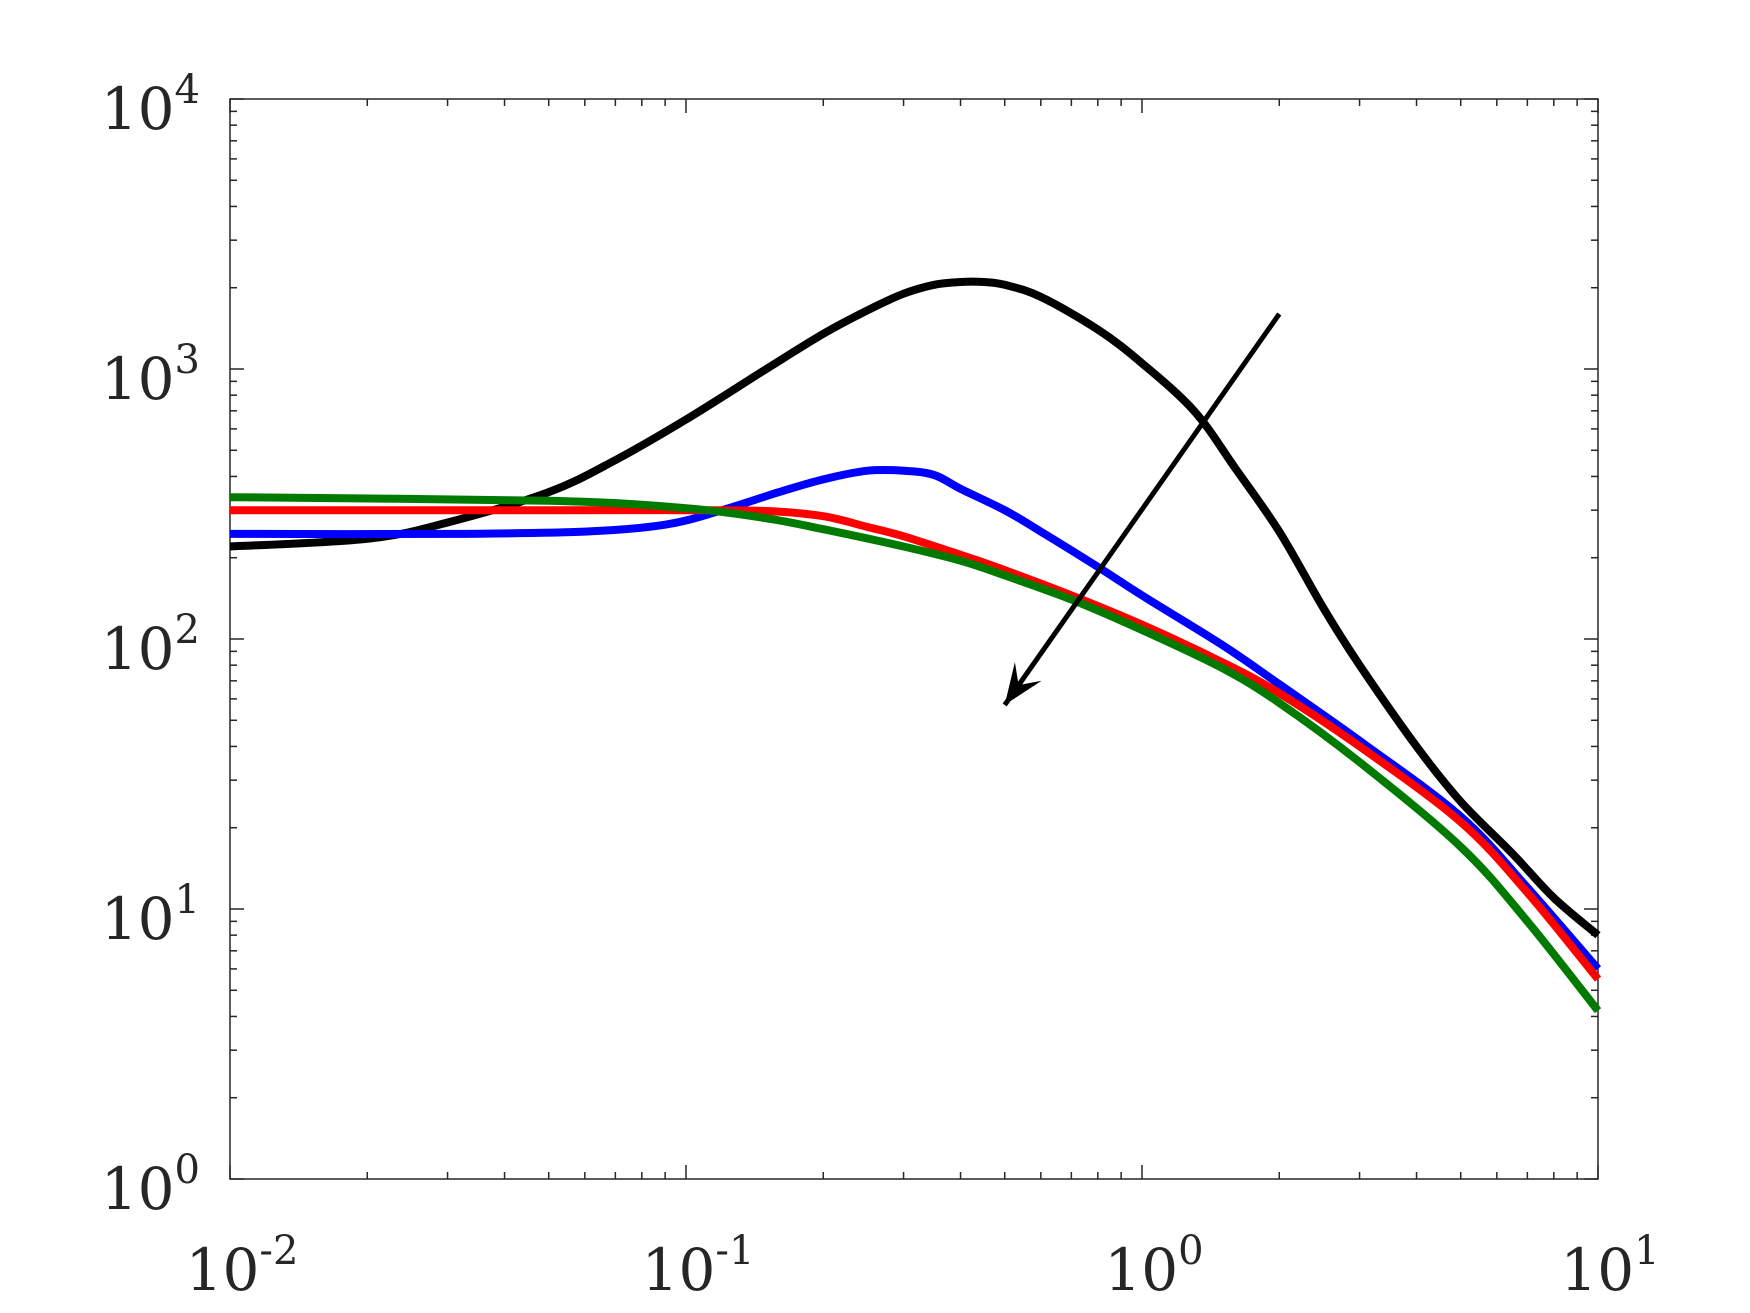  Describe the element at coordinates (1609, 1266) in the screenshot. I see `x-tick-label: 10¹` at that location.